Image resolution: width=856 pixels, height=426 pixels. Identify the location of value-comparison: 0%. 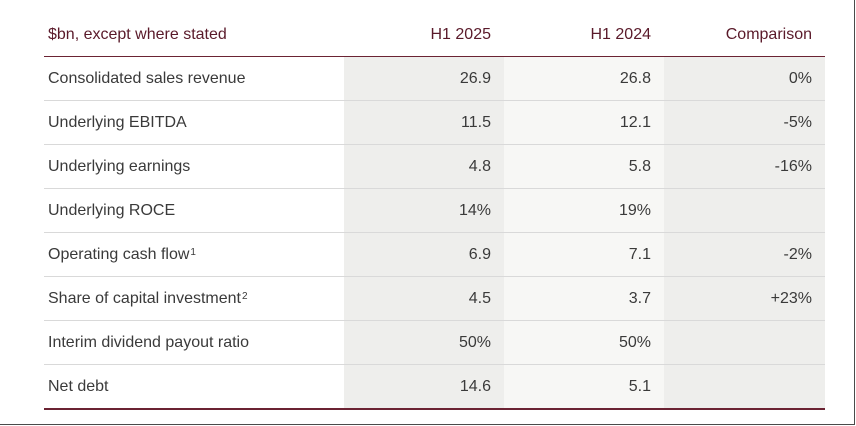
(744, 78).